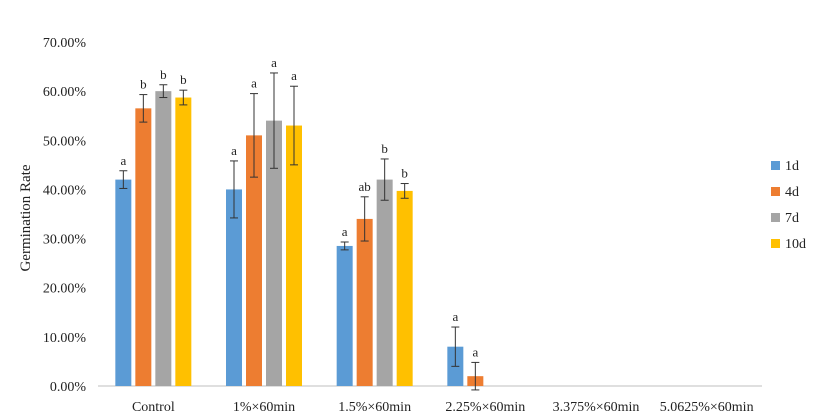 Image resolution: width=820 pixels, height=416 pixels. What do you see at coordinates (775, 191) in the screenshot?
I see `legend-swatch-4d` at bounding box center [775, 191].